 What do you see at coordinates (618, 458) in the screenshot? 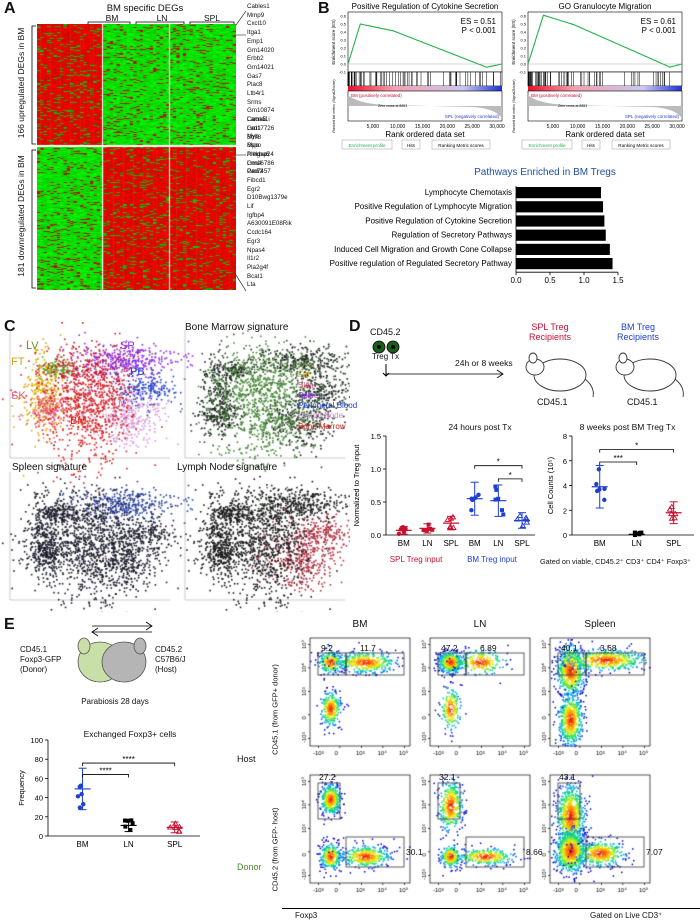
I see `sig-label: ***` at bounding box center [618, 458].